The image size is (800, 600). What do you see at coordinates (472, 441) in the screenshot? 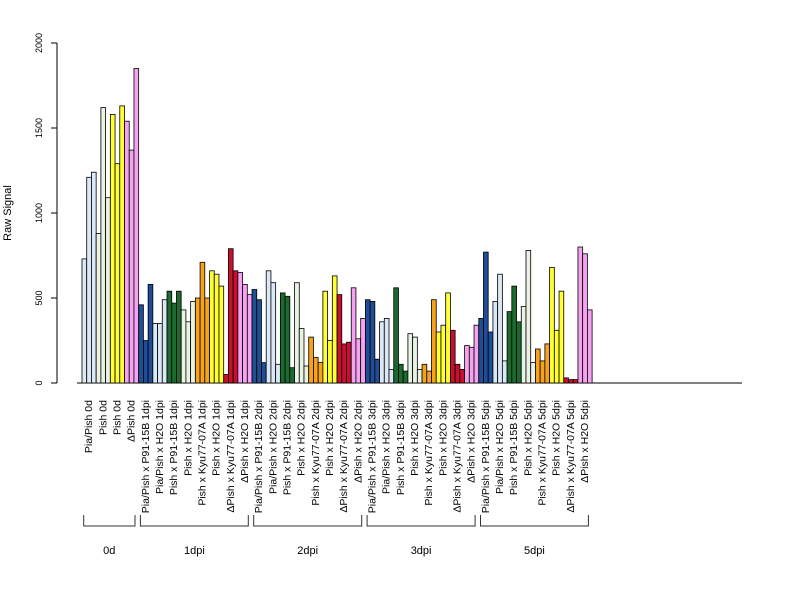
I see `x-tick-label: ΔPish x H2O 3dpi` at bounding box center [472, 441].